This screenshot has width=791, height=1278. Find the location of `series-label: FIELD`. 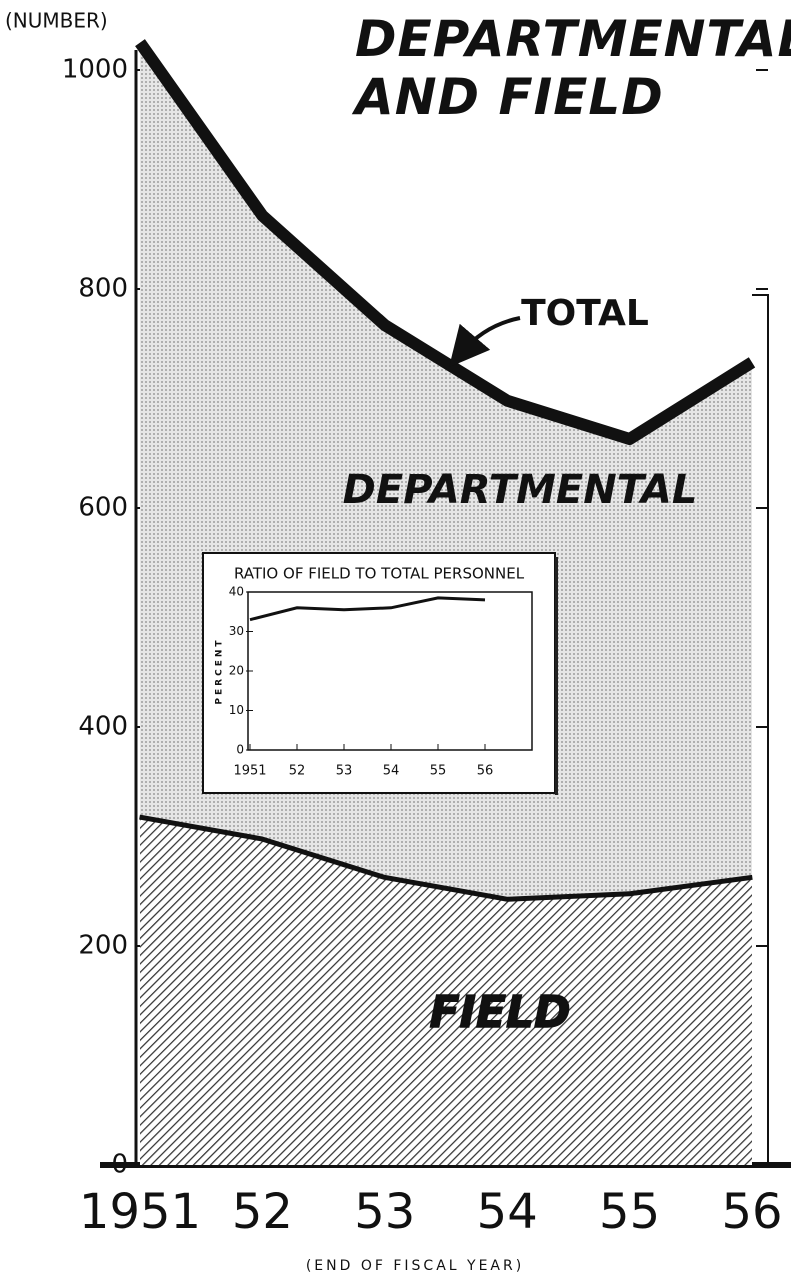

series-label: FIELD is located at coordinates (499, 1012).